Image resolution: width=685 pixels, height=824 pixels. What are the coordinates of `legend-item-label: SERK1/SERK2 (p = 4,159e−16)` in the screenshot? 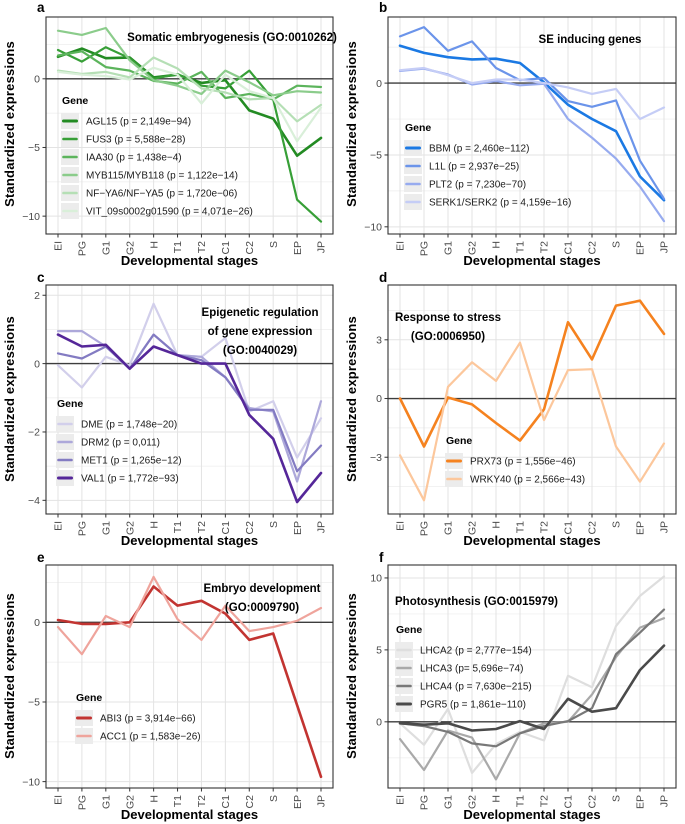 It's located at (500, 203).